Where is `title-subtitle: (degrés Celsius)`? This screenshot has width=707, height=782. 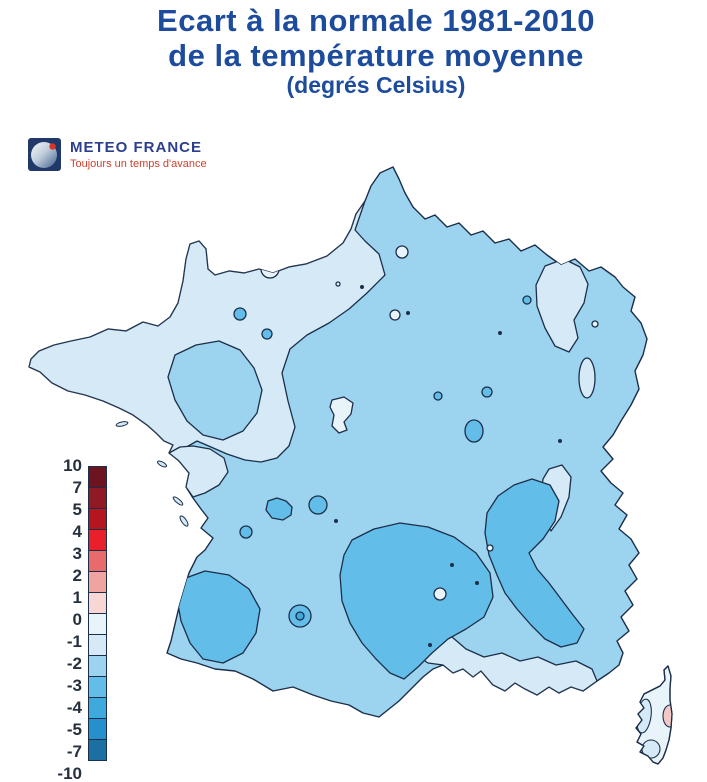
title-subtitle: (degrés Celsius) is located at coordinates (376, 85).